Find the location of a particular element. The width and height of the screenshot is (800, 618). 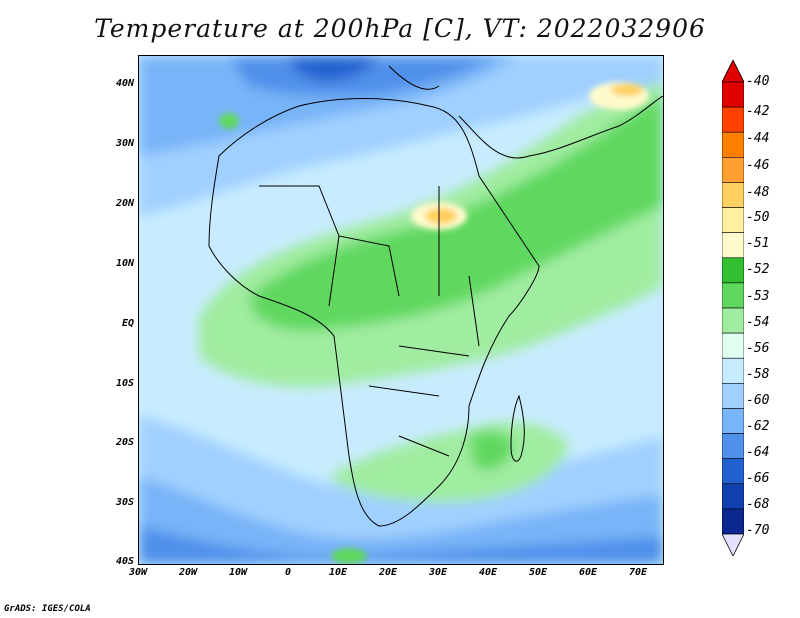

colorbar-bottom-arrow is located at coordinates (733, 544).